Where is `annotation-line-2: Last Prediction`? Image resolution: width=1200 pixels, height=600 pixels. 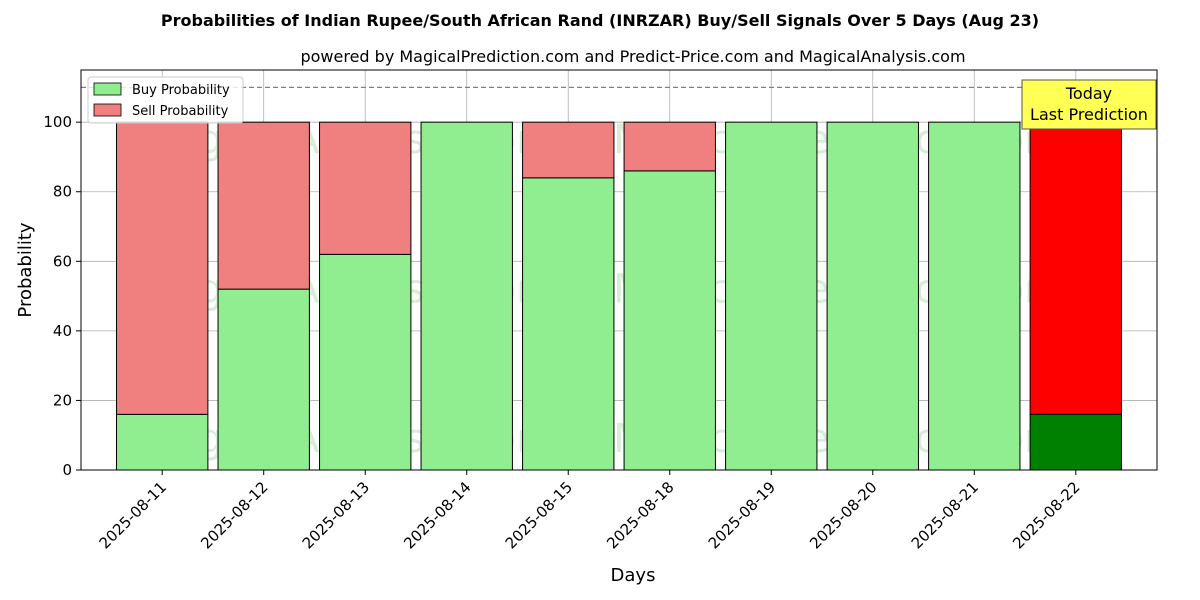 annotation-line-2: Last Prediction is located at coordinates (1089, 114).